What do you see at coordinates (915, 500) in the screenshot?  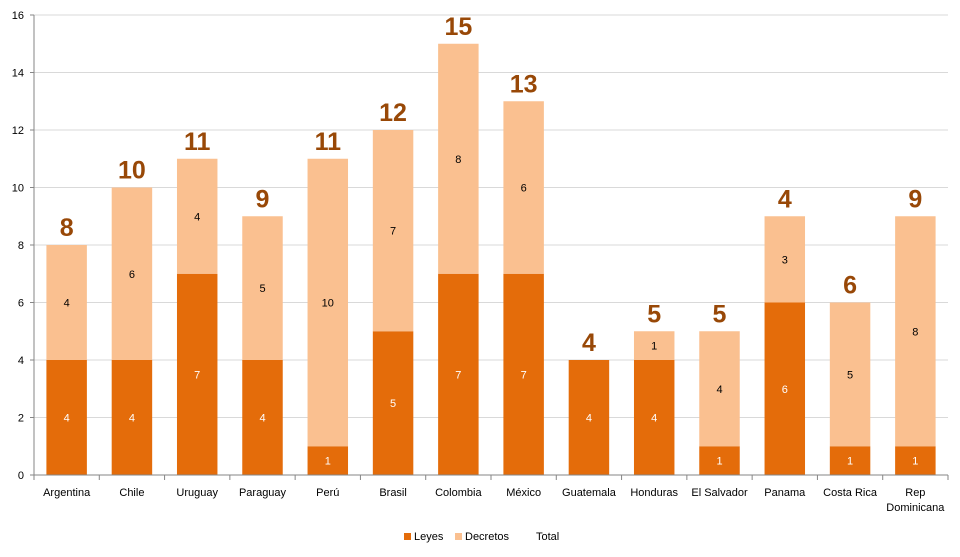 I see `x-category-label: Rep Dominicana` at bounding box center [915, 500].